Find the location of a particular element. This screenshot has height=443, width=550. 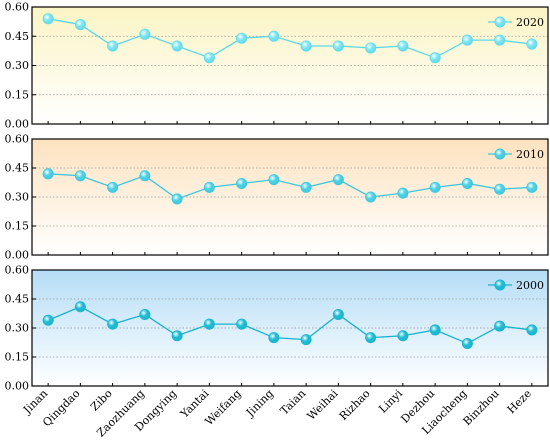

legend-label: 2020 is located at coordinates (530, 22).